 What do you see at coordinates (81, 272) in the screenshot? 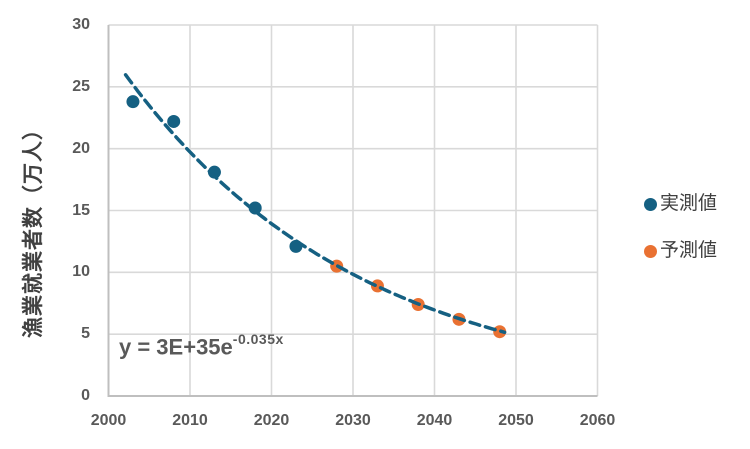
I see `y-tick-label: 10` at bounding box center [81, 272].